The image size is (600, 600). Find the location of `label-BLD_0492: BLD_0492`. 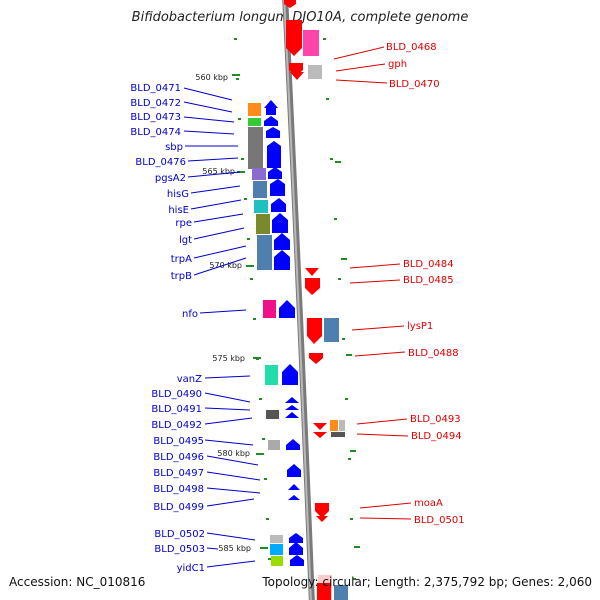

label-BLD_0492: BLD_0492 is located at coordinates (176, 425).